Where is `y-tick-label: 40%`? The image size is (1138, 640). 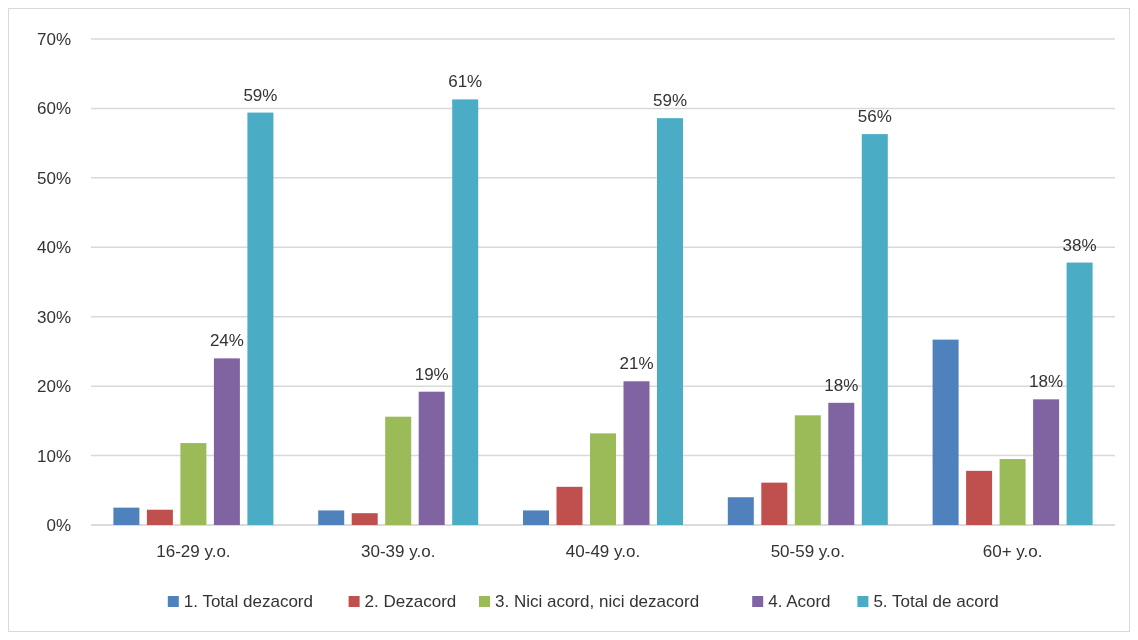 y-tick-label: 40% is located at coordinates (53, 248).